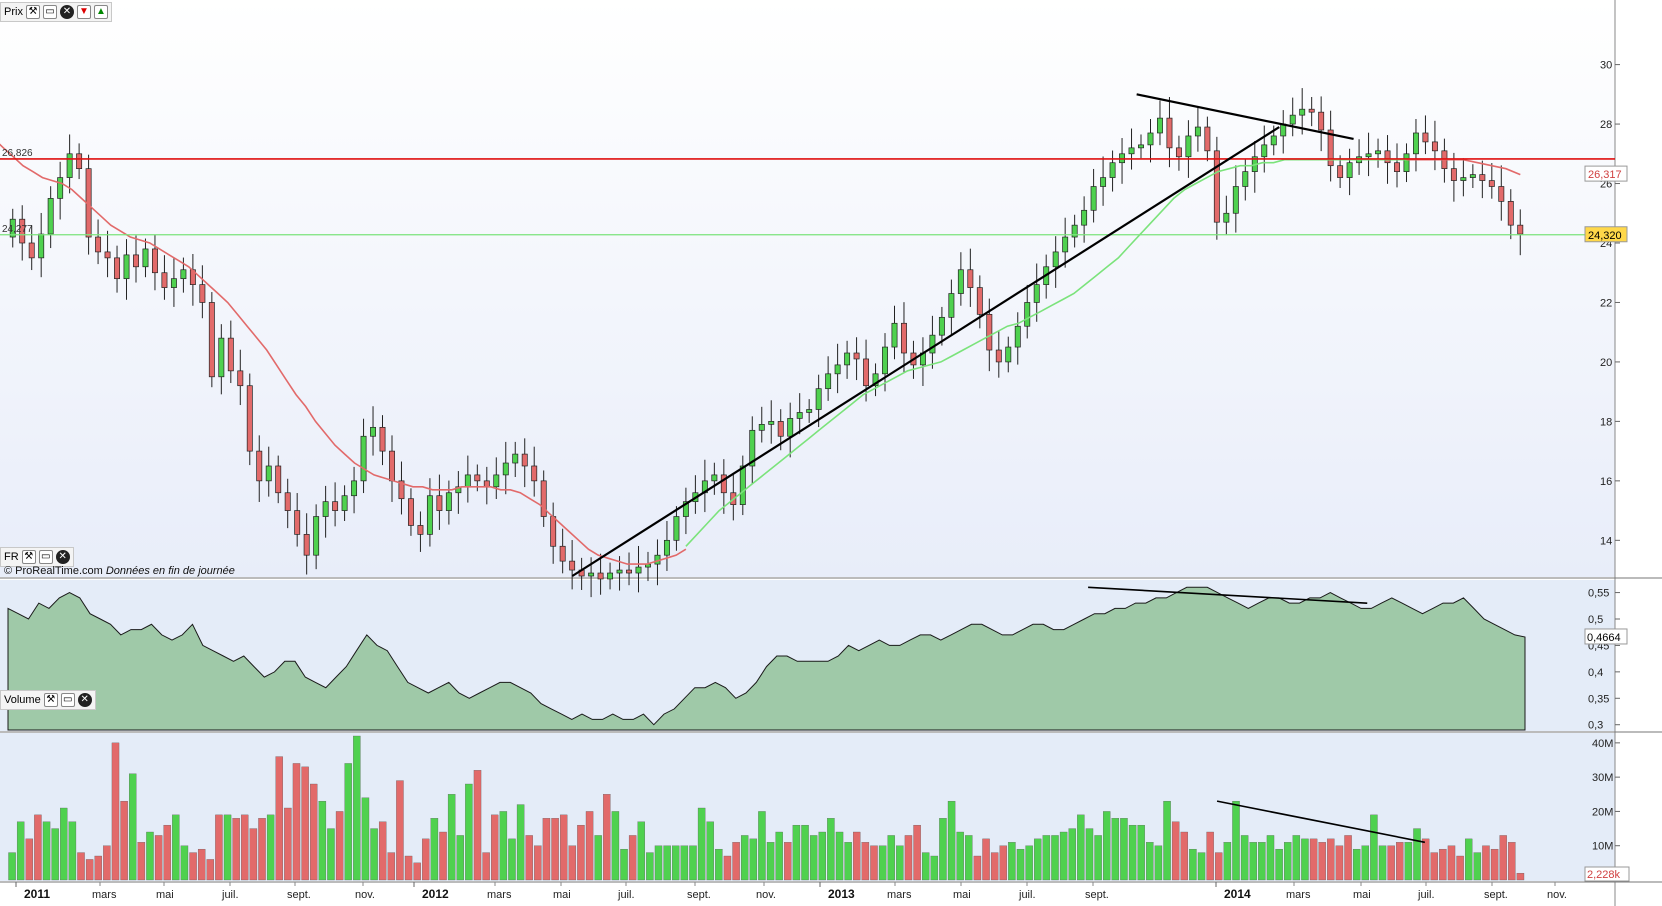 This screenshot has width=1662, height=906. I want to click on year-label: 2014, so click(1237, 894).